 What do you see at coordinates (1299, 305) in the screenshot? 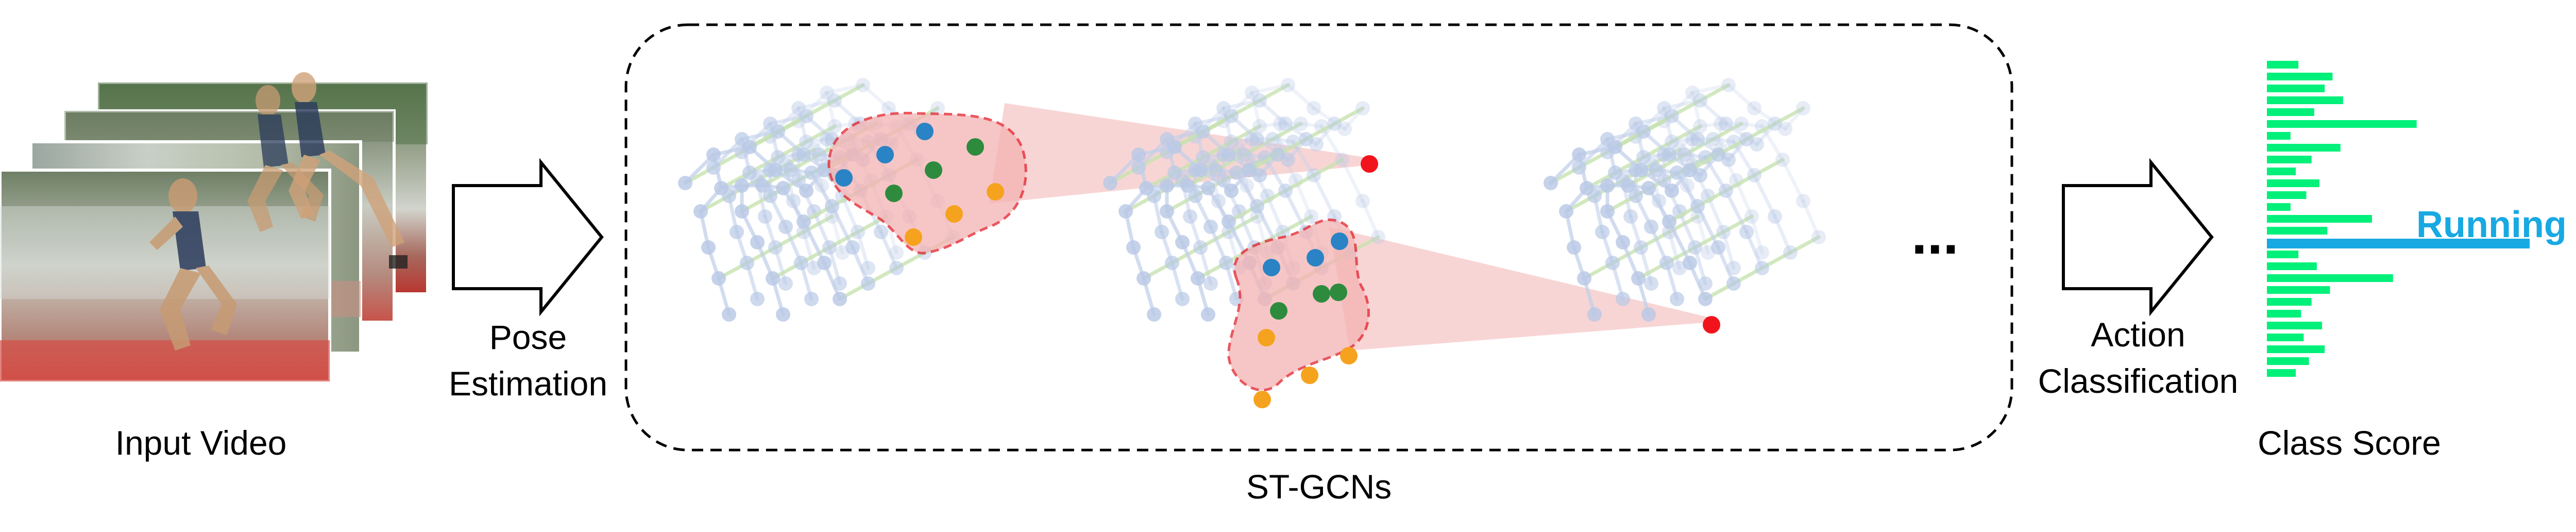
I see `neighborhood-region` at bounding box center [1299, 305].